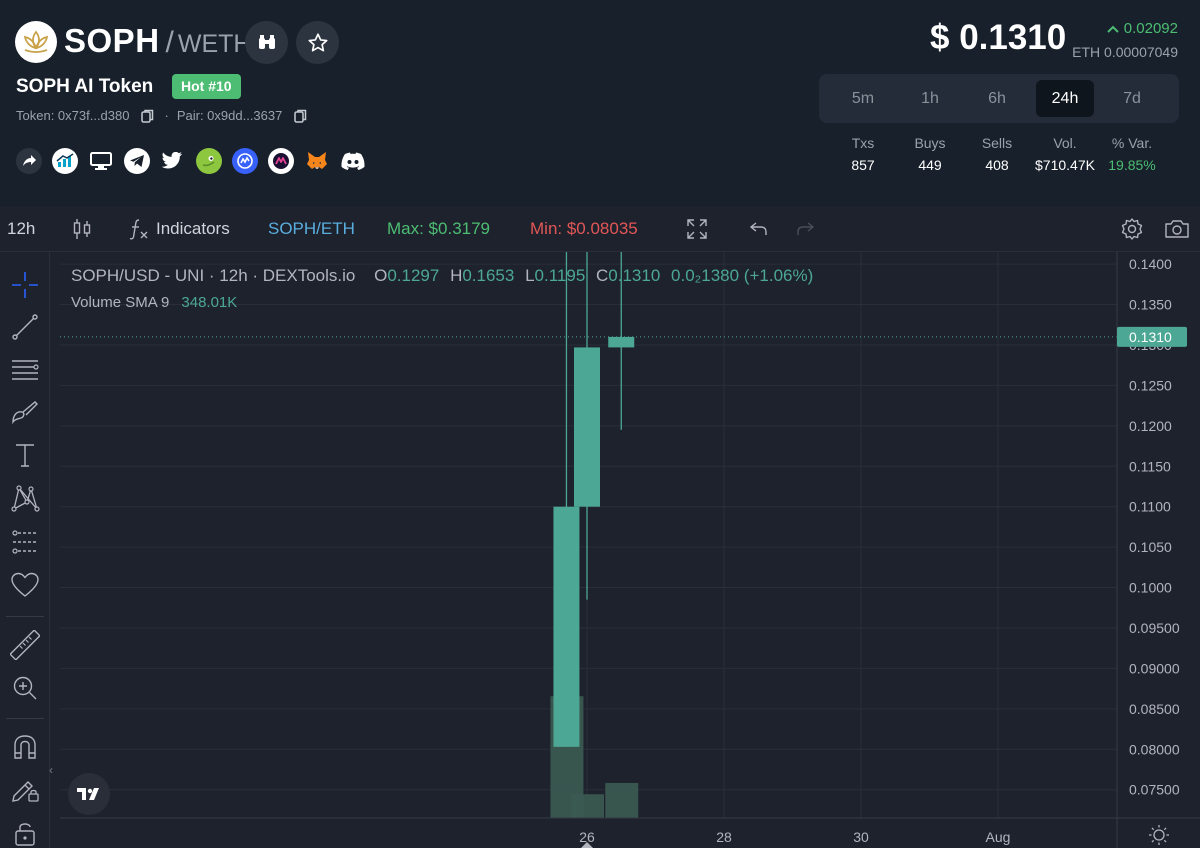 This screenshot has height=848, width=1200. I want to click on symbol-toggle: SOPH/ETH, so click(311, 228).